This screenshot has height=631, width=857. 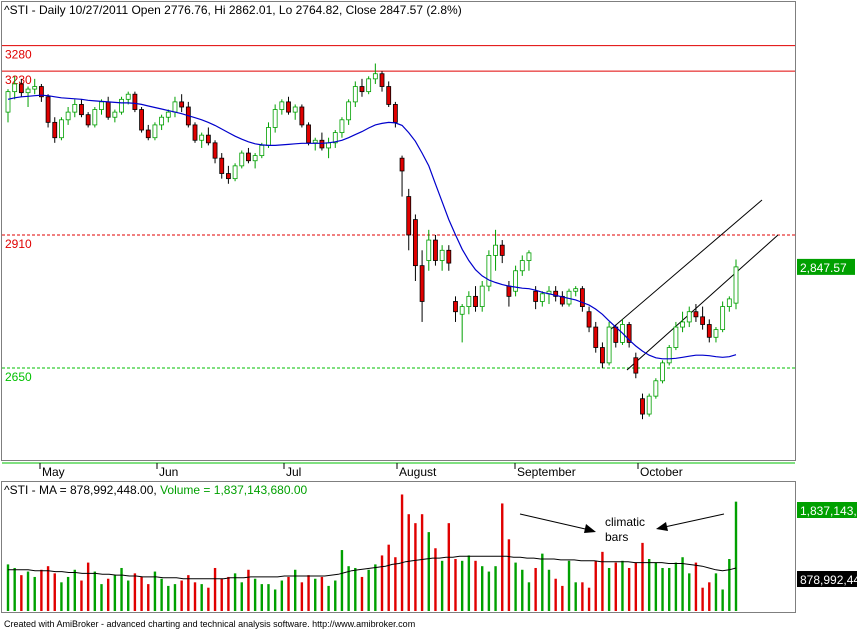 What do you see at coordinates (168, 472) in the screenshot?
I see `x-tick-label: Jun` at bounding box center [168, 472].